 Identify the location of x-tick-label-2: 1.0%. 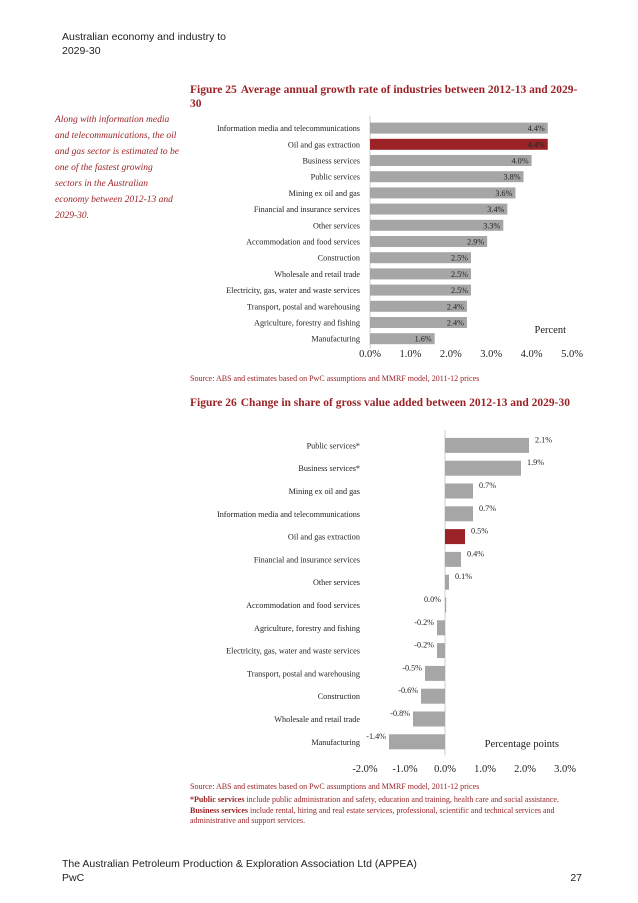
(410, 354).